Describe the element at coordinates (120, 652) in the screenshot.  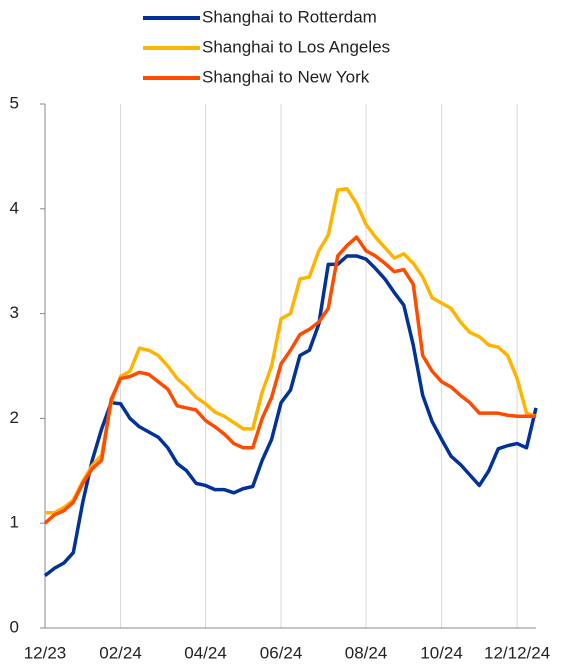
I see `x-tick-label: 02/24` at that location.